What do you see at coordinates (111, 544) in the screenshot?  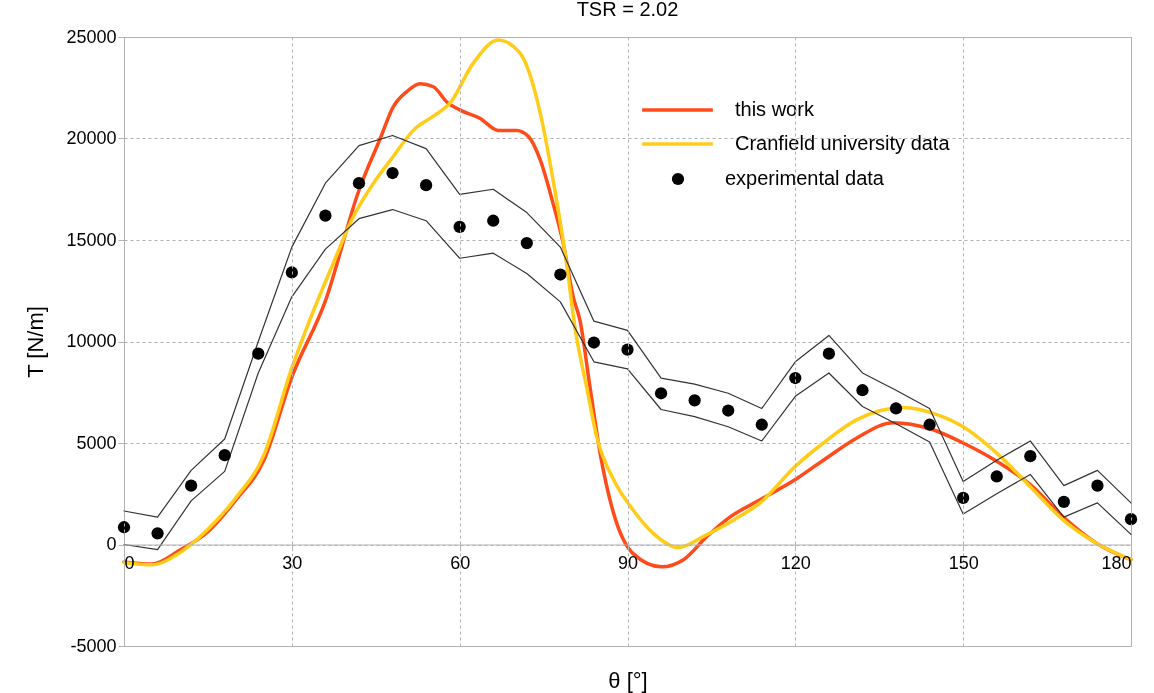 I see `y-tick-label: 0` at bounding box center [111, 544].